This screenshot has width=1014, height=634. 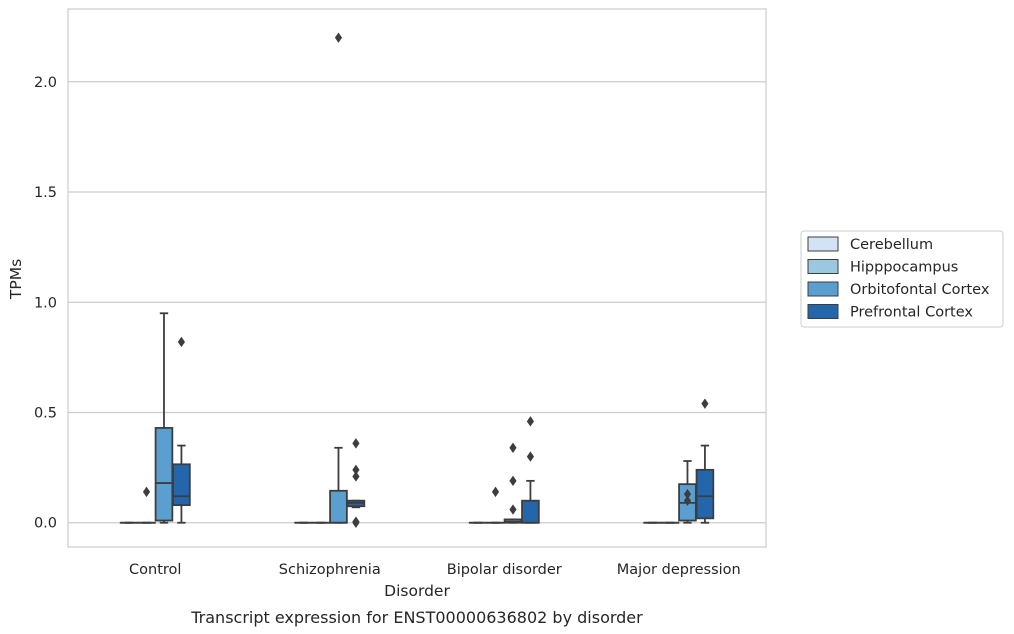 I want to click on legend-label: Orbitofontal Cortex, so click(x=920, y=290).